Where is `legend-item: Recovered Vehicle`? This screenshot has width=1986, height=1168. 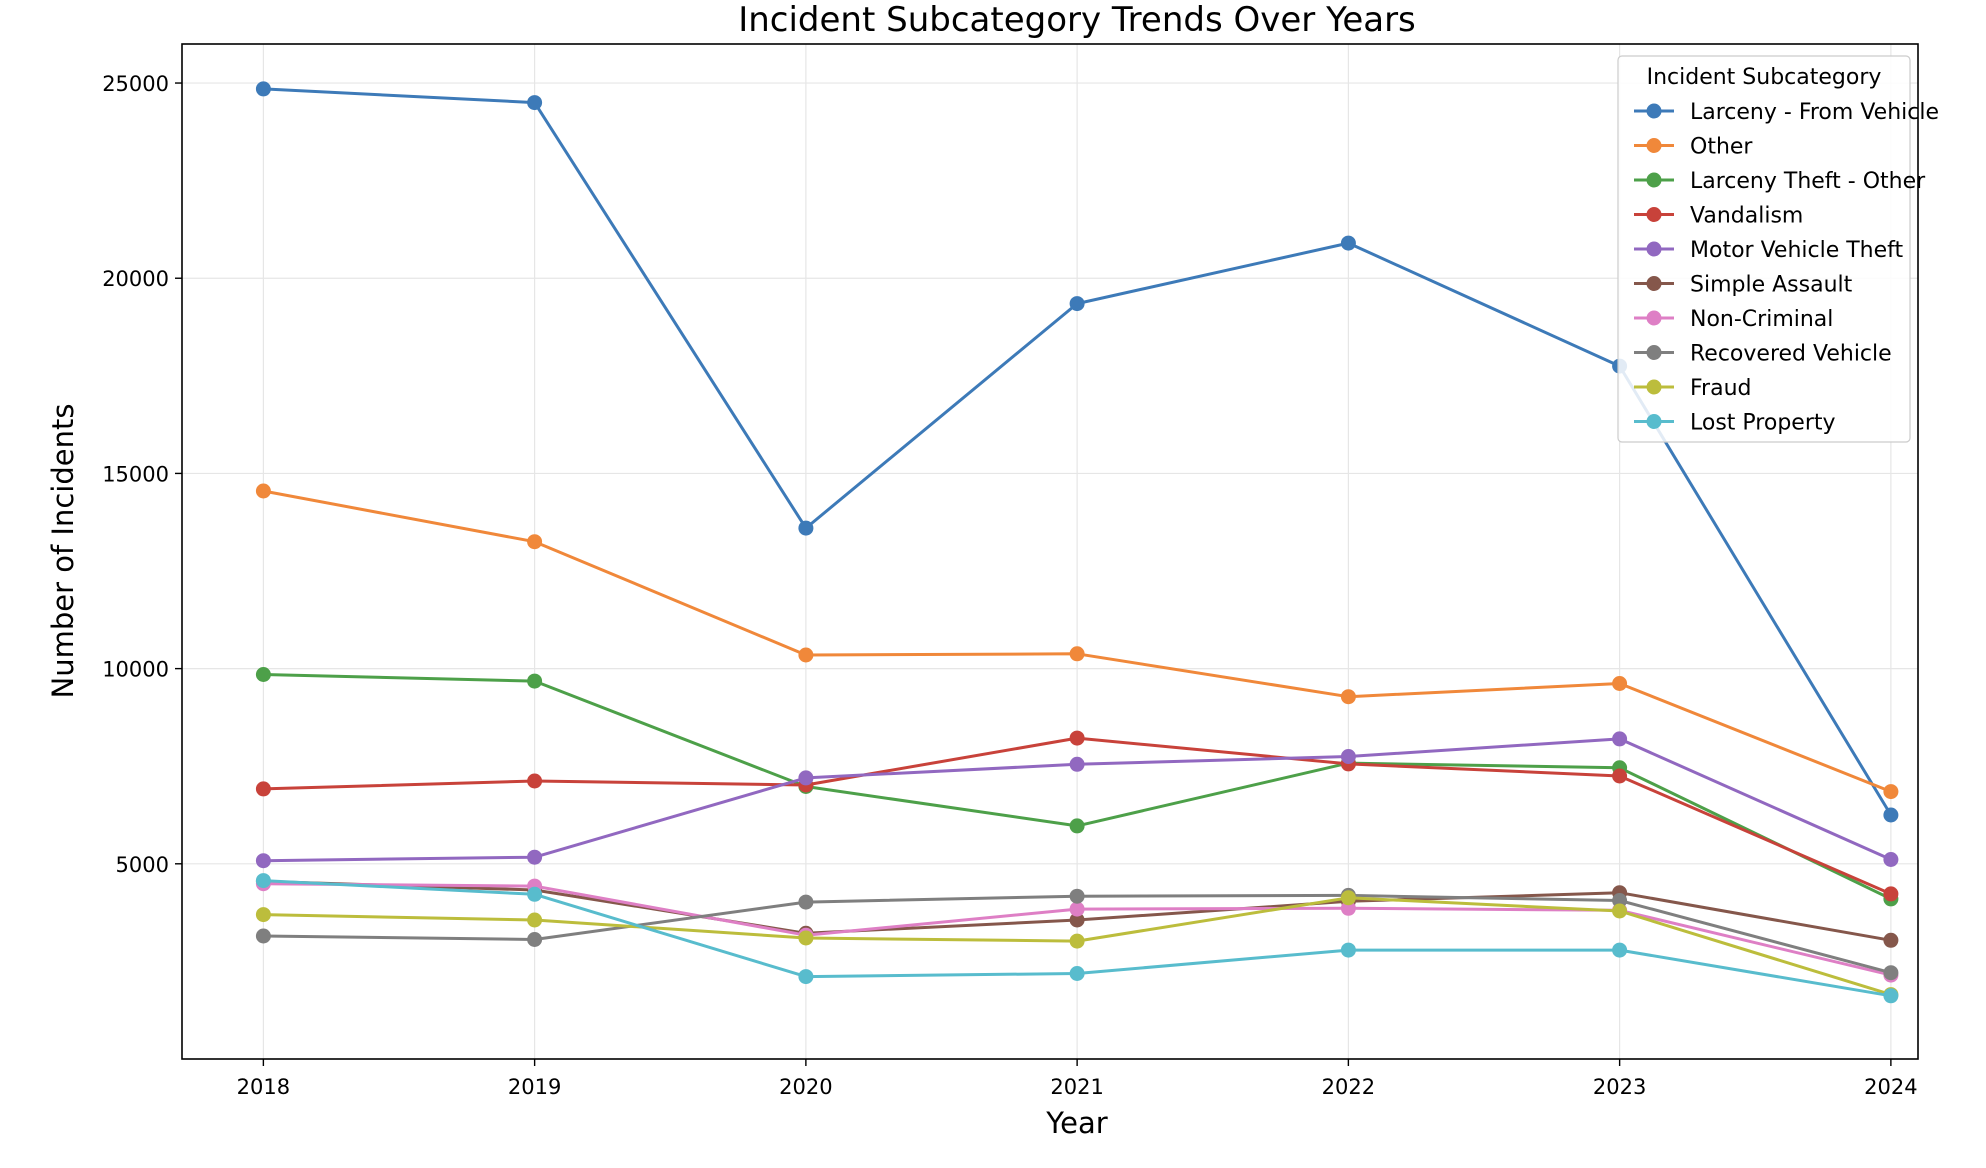 legend-item: Recovered Vehicle is located at coordinates (1763, 354).